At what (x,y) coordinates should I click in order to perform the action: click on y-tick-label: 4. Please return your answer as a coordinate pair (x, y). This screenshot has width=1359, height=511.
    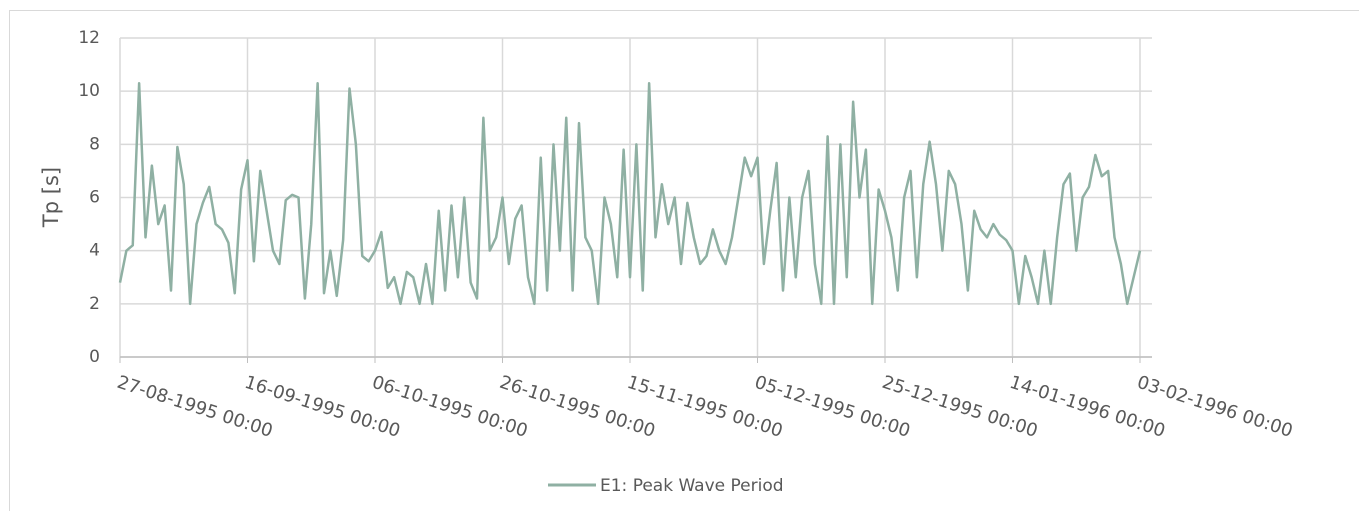
    Looking at the image, I should click on (94, 251).